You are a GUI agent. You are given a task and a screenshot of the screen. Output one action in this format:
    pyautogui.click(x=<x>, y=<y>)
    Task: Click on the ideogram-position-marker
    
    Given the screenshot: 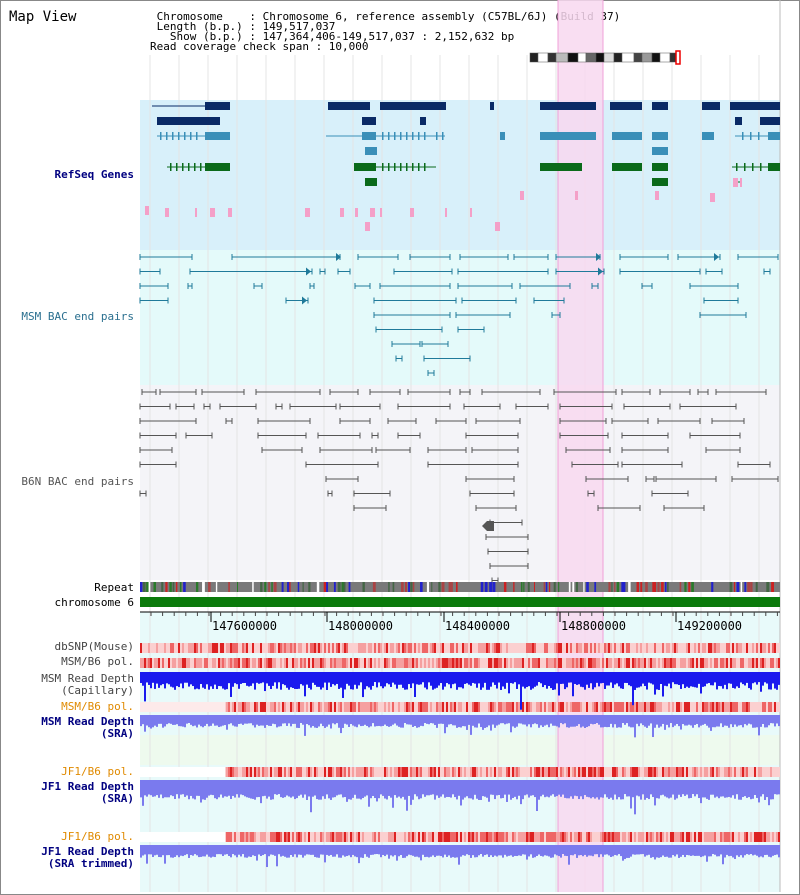 What is the action you would take?
    pyautogui.click(x=678, y=57)
    